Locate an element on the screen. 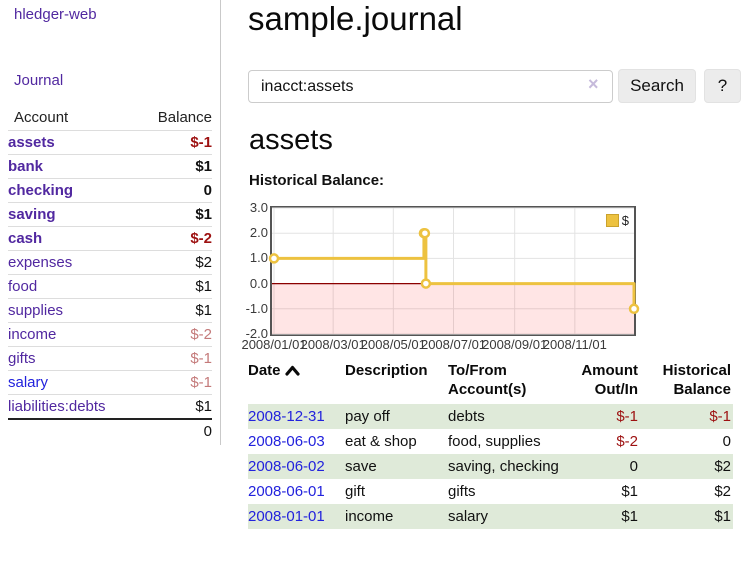 The height and width of the screenshot is (582, 742). legend-label: $ is located at coordinates (625, 220).